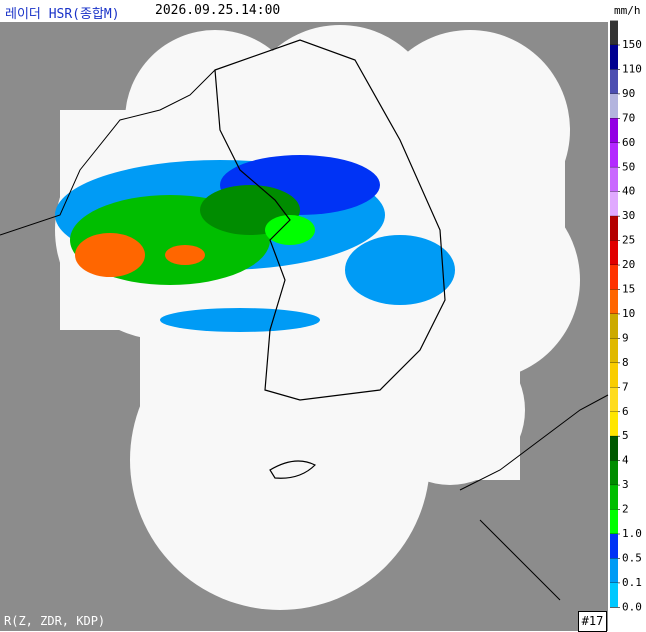  What do you see at coordinates (628, 166) in the screenshot?
I see `legend-label: 50` at bounding box center [628, 166].